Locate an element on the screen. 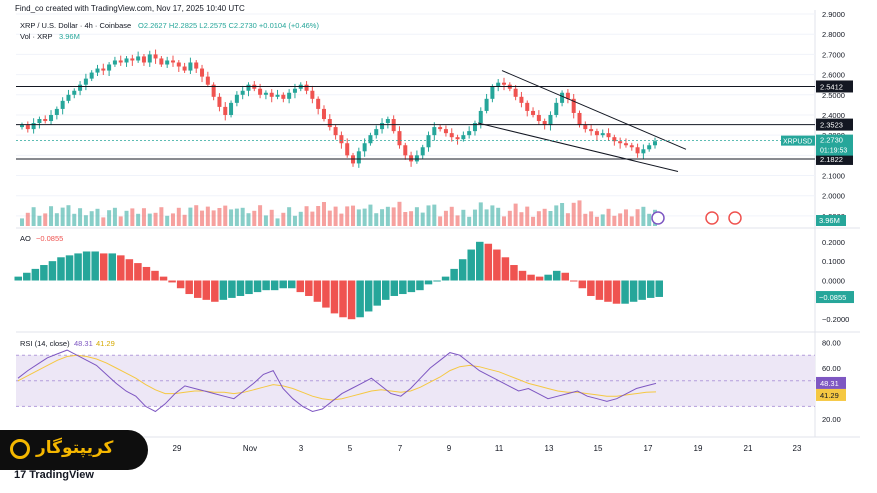 The width and height of the screenshot is (877, 493). time-tick-label: 15 is located at coordinates (598, 448).